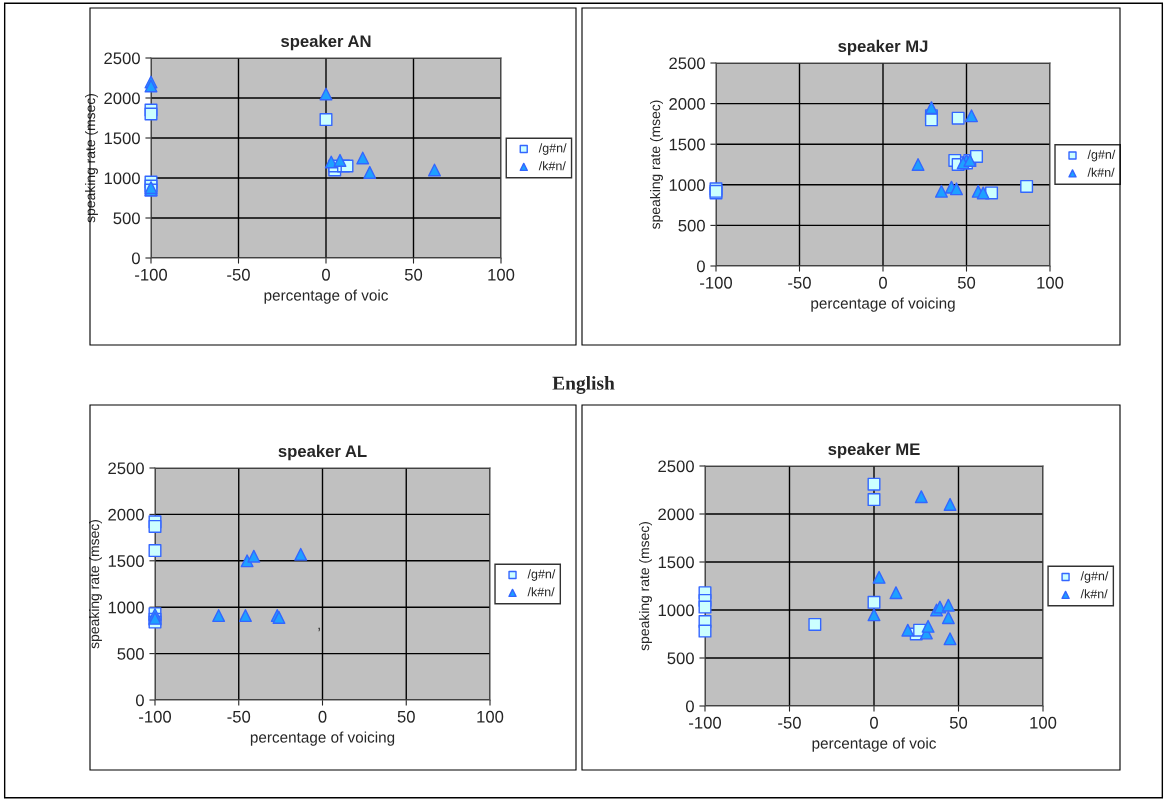 This screenshot has height=801, width=1167. Describe the element at coordinates (319, 629) in the screenshot. I see `annotation: ,` at that location.